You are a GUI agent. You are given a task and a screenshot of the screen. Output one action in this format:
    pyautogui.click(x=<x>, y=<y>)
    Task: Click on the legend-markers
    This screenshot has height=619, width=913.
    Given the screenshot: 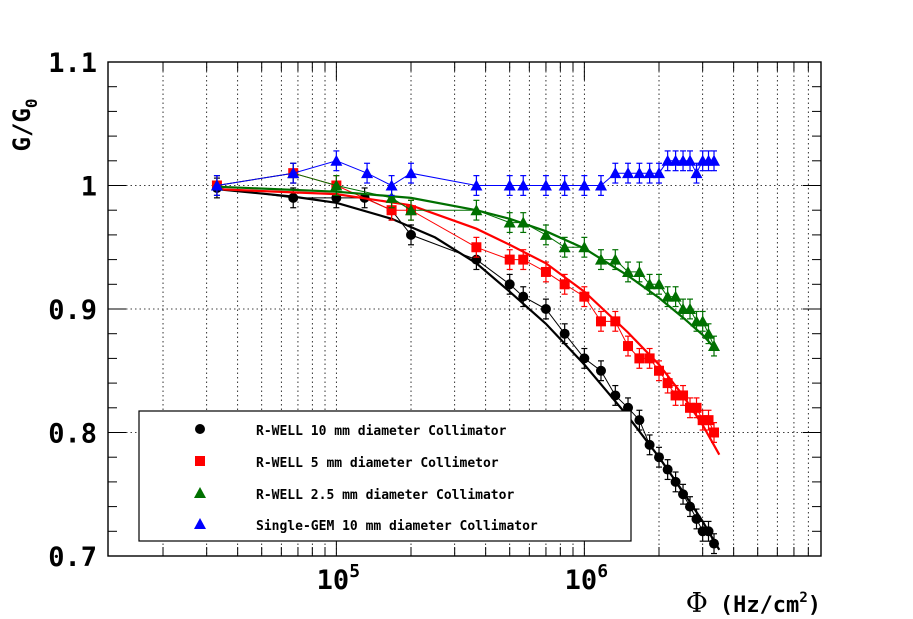 What is the action you would take?
    pyautogui.click(x=200, y=476)
    